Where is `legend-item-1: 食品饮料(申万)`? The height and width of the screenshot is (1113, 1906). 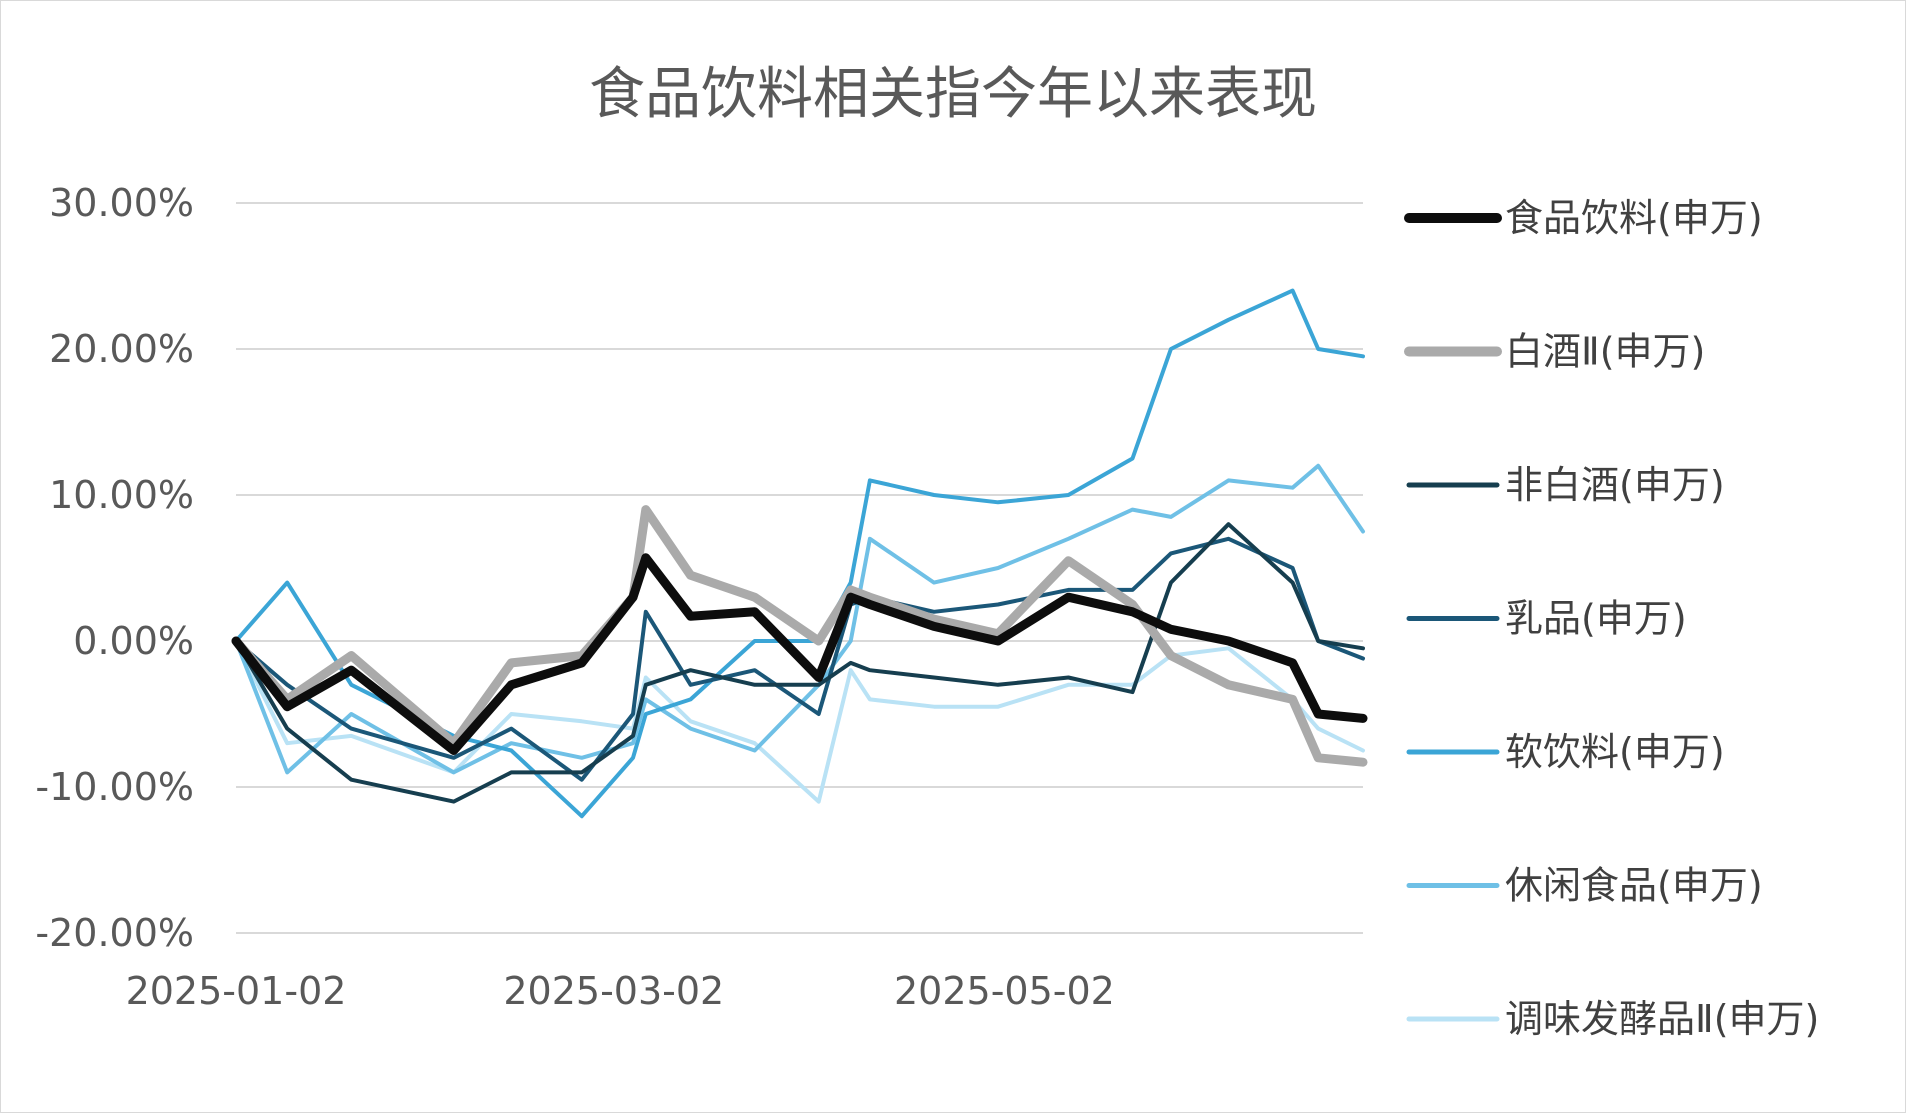
legend-item-1: 食品饮料(申万) is located at coordinates (1583, 218).